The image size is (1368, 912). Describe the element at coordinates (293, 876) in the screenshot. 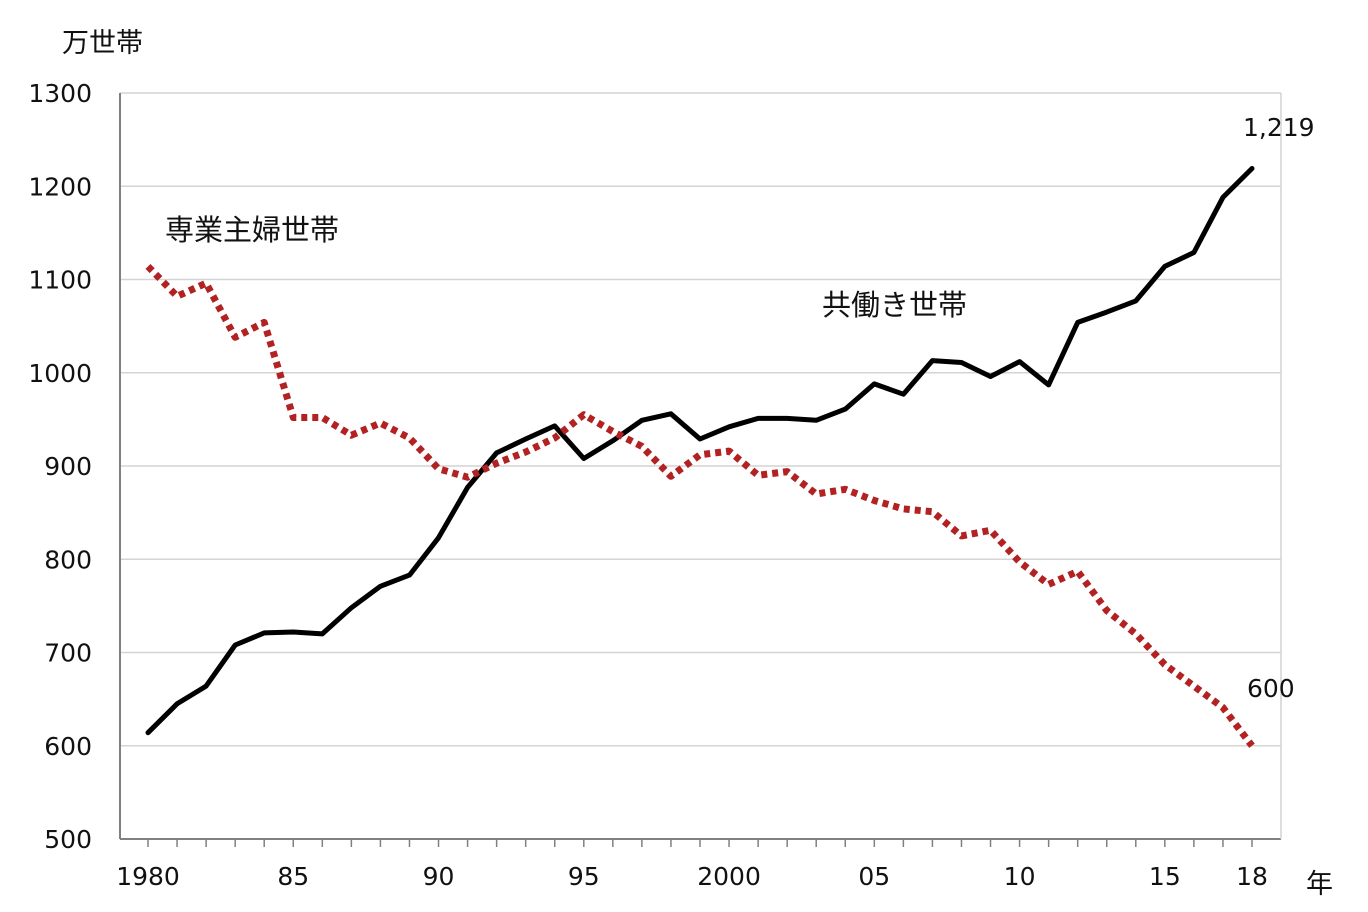

I see `x-tick-label: 85` at that location.